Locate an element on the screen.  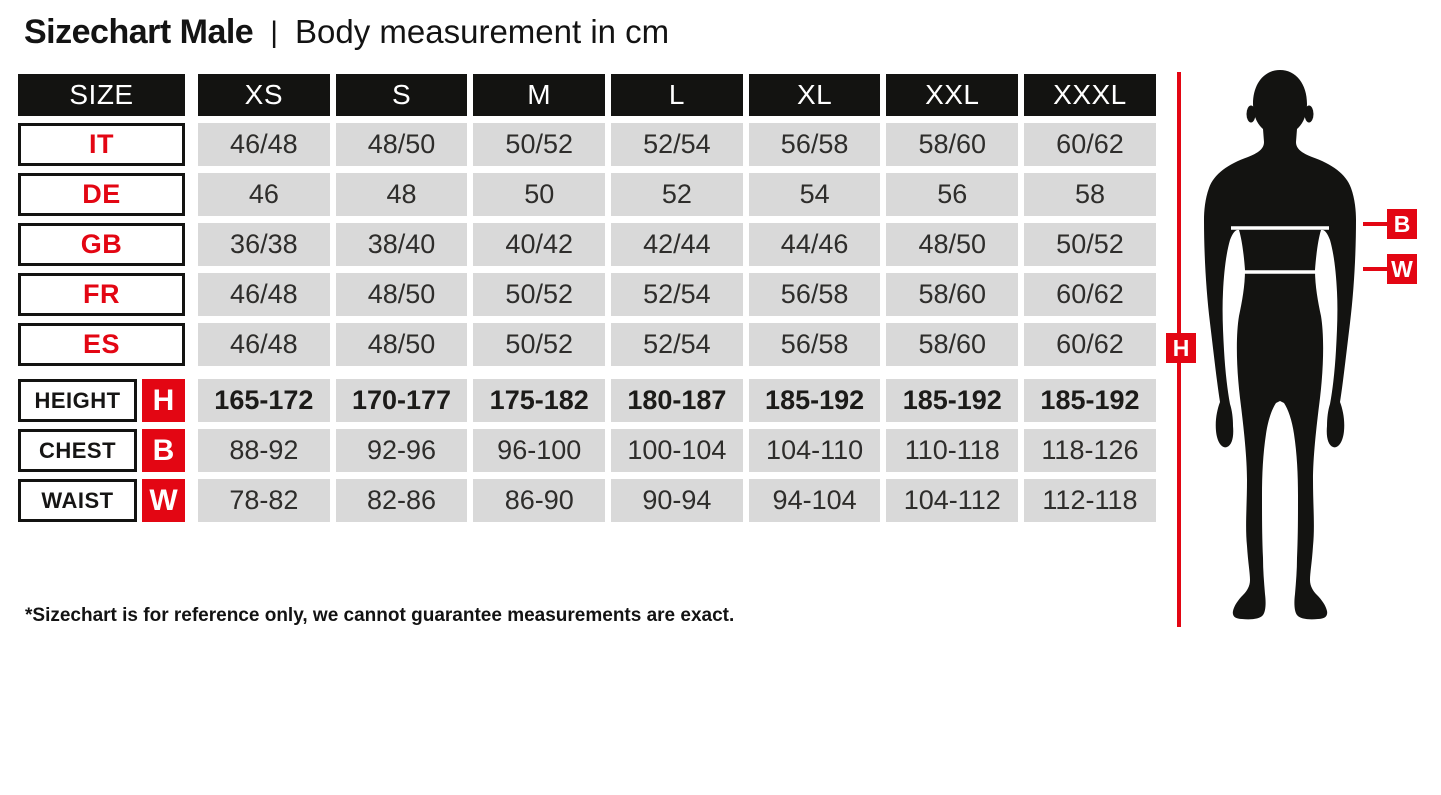
size-value-cell: 48 is located at coordinates (401, 194).